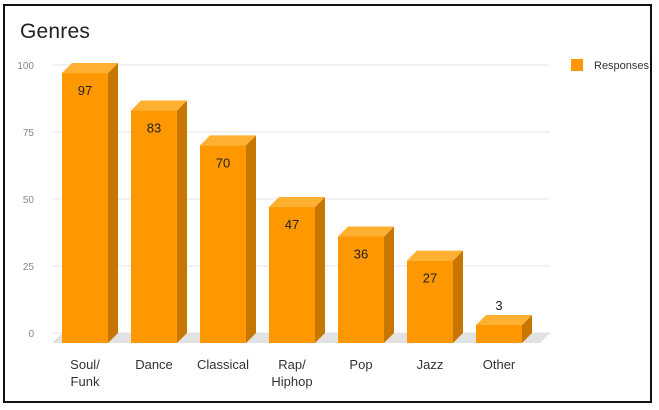 Image resolution: width=659 pixels, height=410 pixels. Describe the element at coordinates (154, 364) in the screenshot. I see `x-tick-label: Dance` at that location.